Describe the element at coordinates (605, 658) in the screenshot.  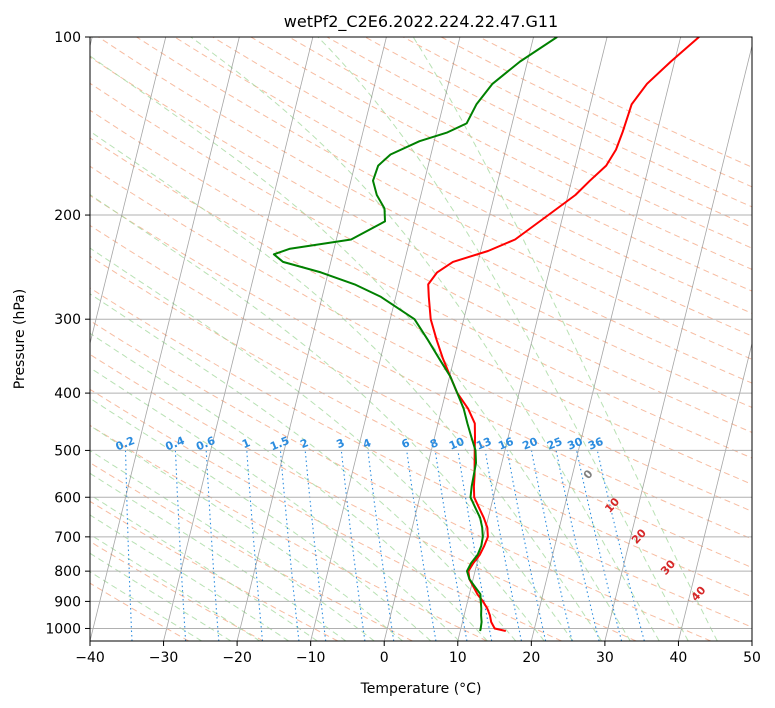
I see `x-tick-label: 30` at that location.